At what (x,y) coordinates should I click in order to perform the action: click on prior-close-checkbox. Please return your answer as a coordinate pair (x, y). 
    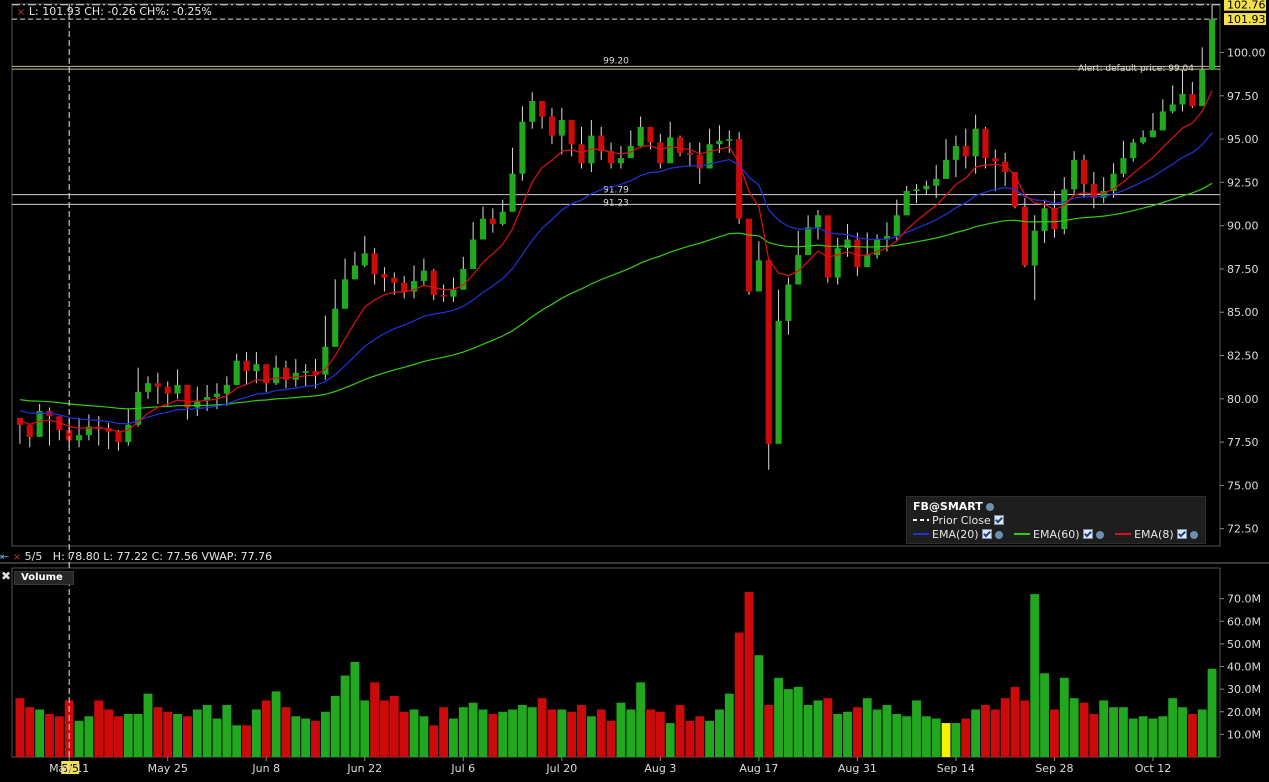
    Looking at the image, I should click on (998, 520).